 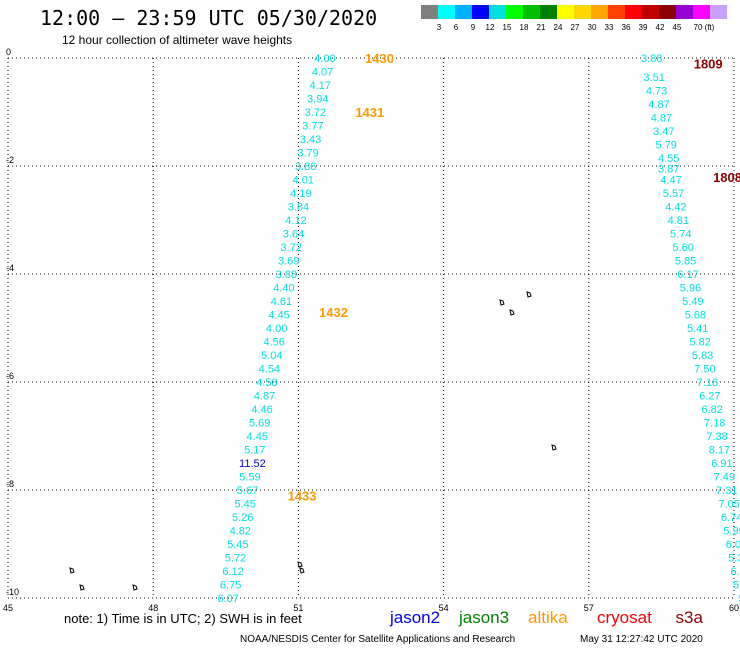 I want to click on wave-height-value: 7.38, so click(x=716, y=437).